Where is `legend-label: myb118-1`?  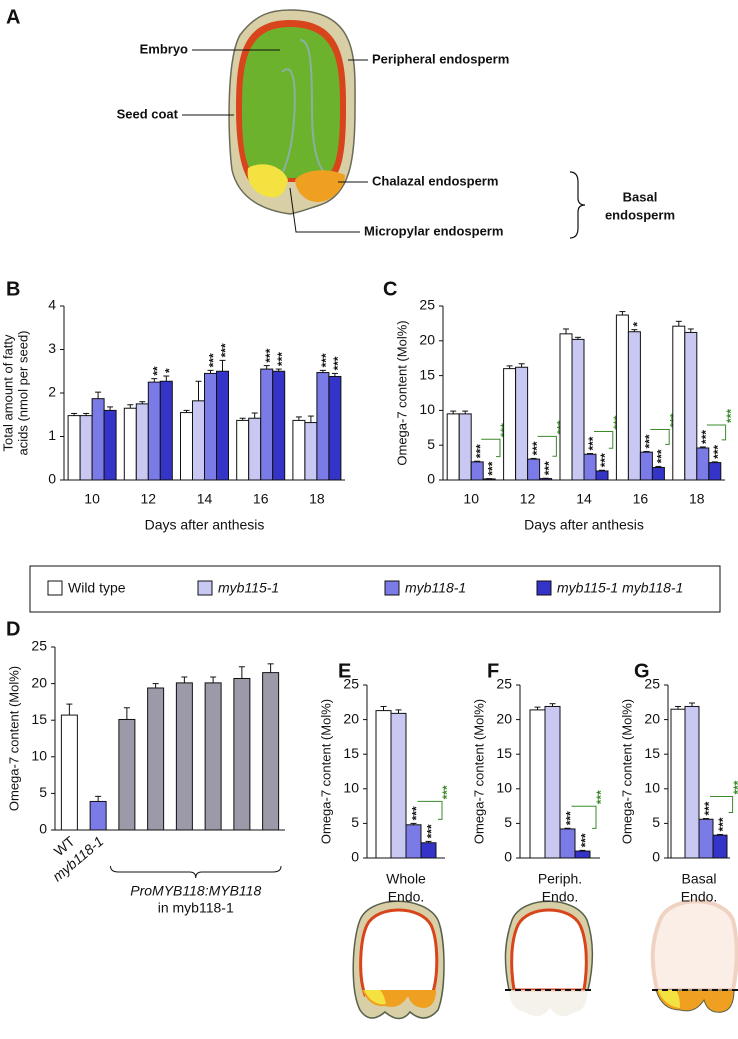
legend-label: myb118-1 is located at coordinates (435, 588).